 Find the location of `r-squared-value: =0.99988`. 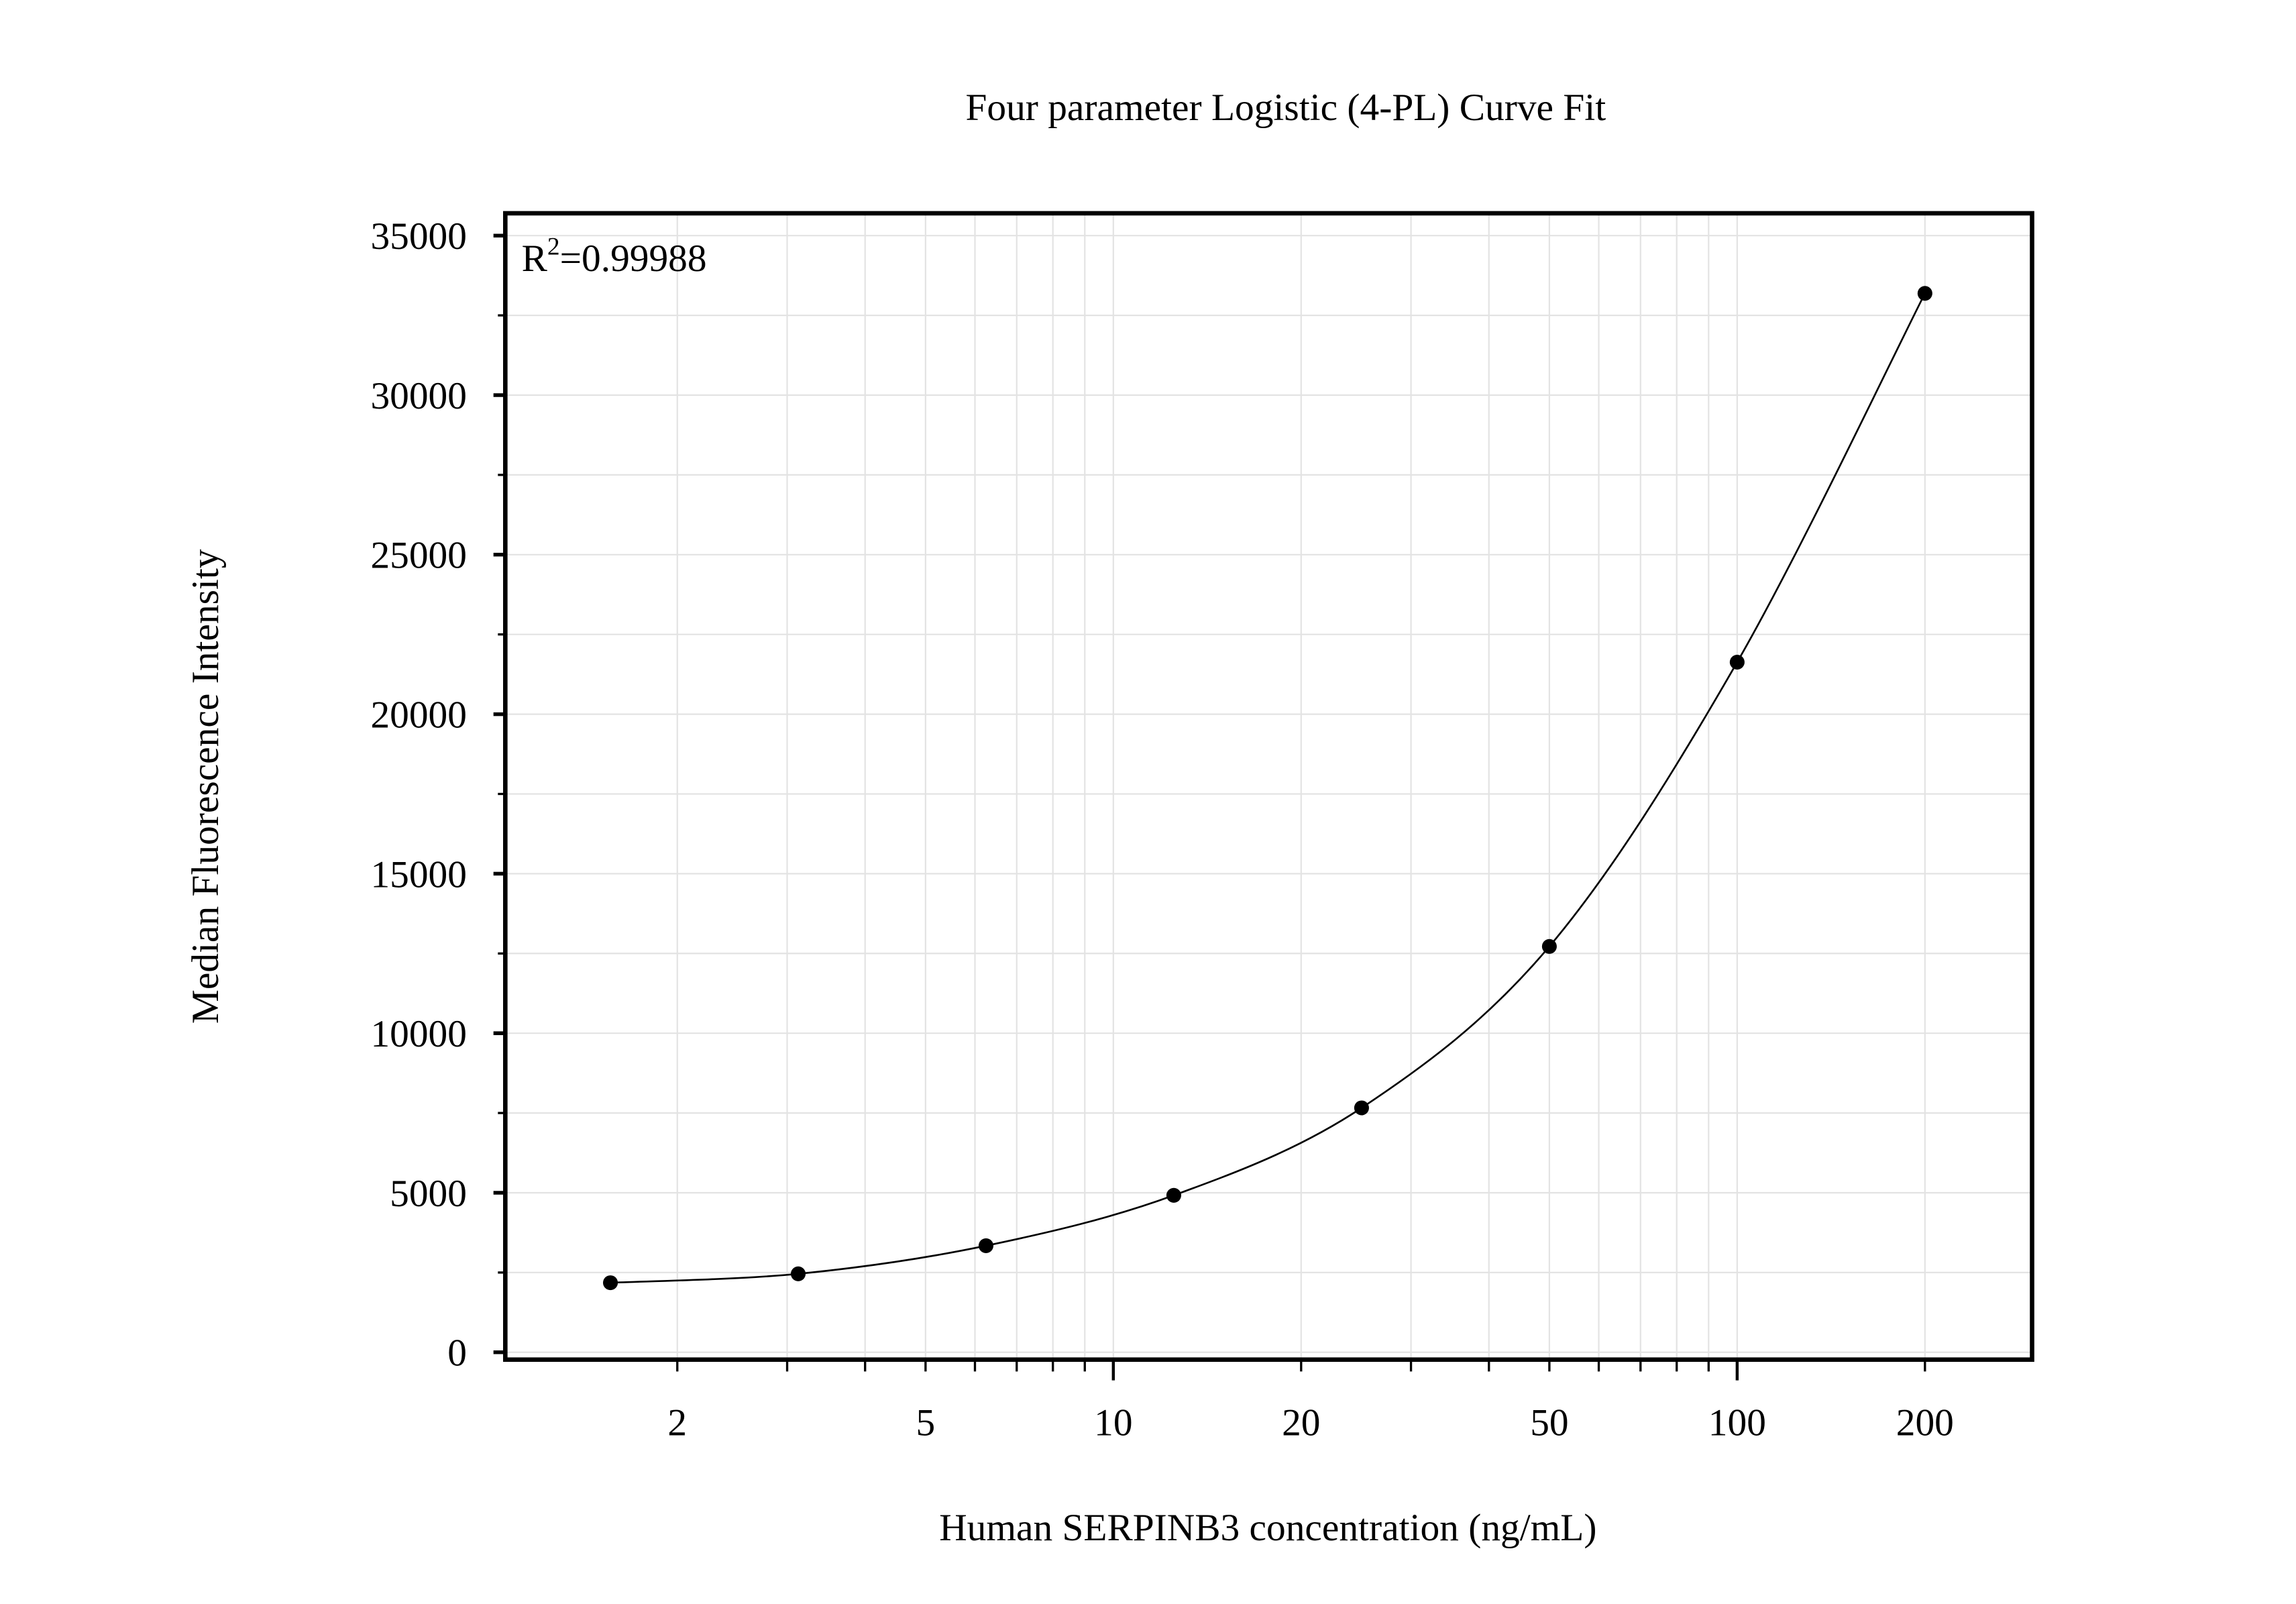

r-squared-value: =0.99988 is located at coordinates (633, 258).